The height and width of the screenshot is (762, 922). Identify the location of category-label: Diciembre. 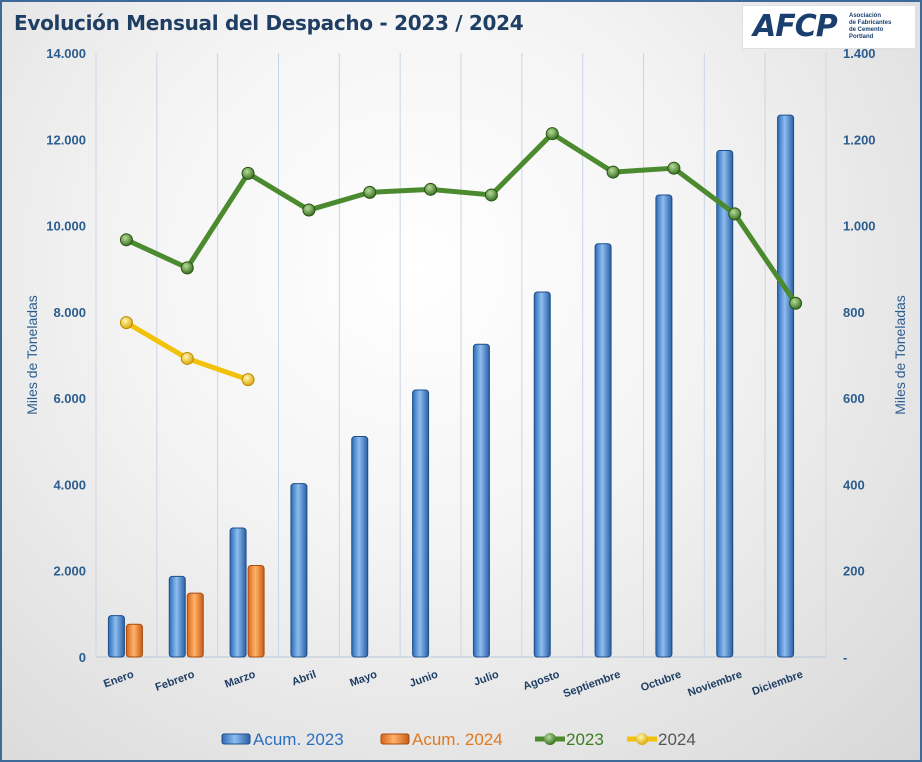
(778, 683).